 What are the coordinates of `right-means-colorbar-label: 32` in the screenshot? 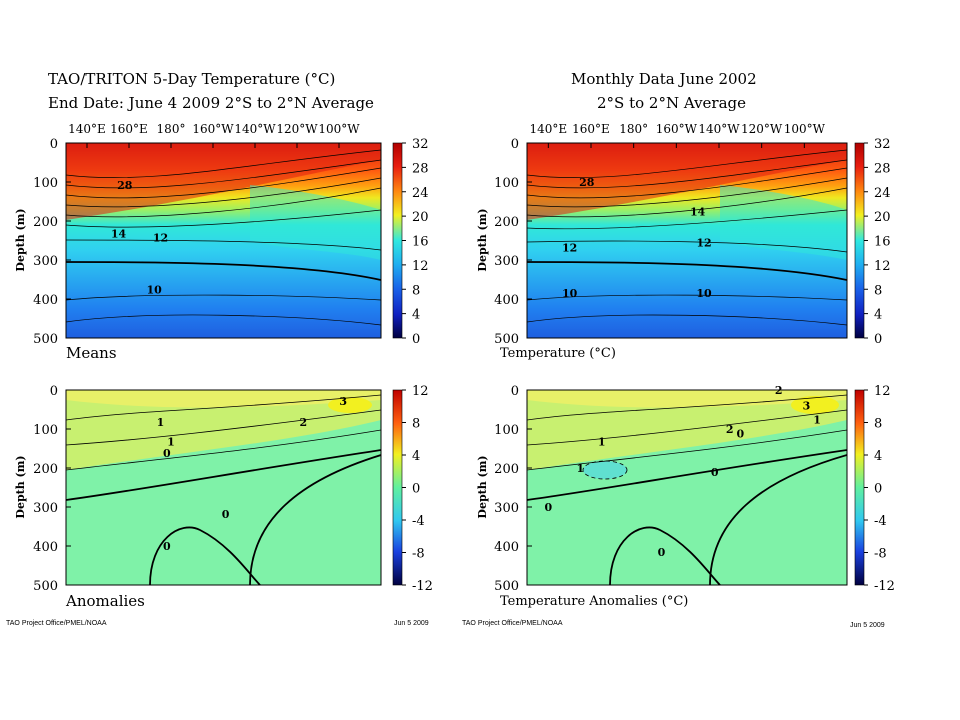 It's located at (882, 144).